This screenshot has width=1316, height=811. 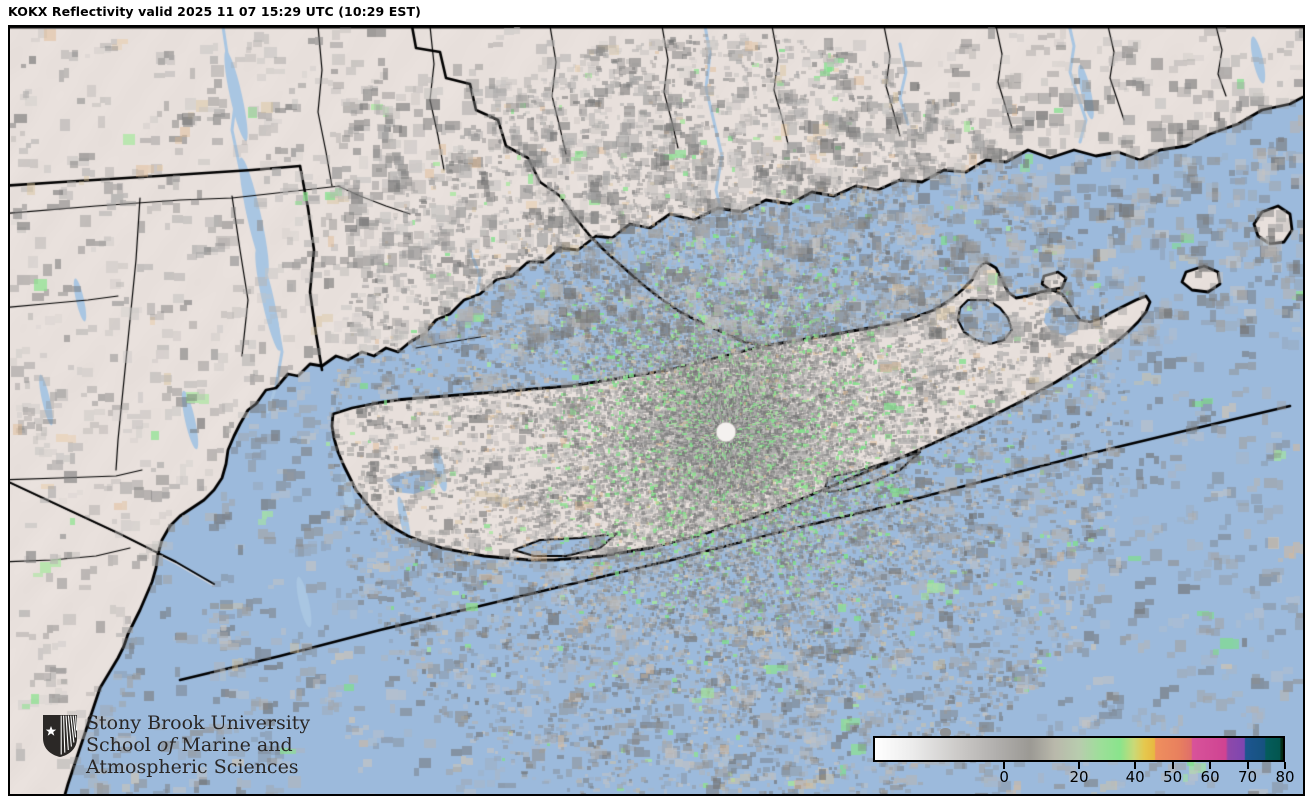 I want to click on colorbar-tick-label: 40, so click(x=1135, y=777).